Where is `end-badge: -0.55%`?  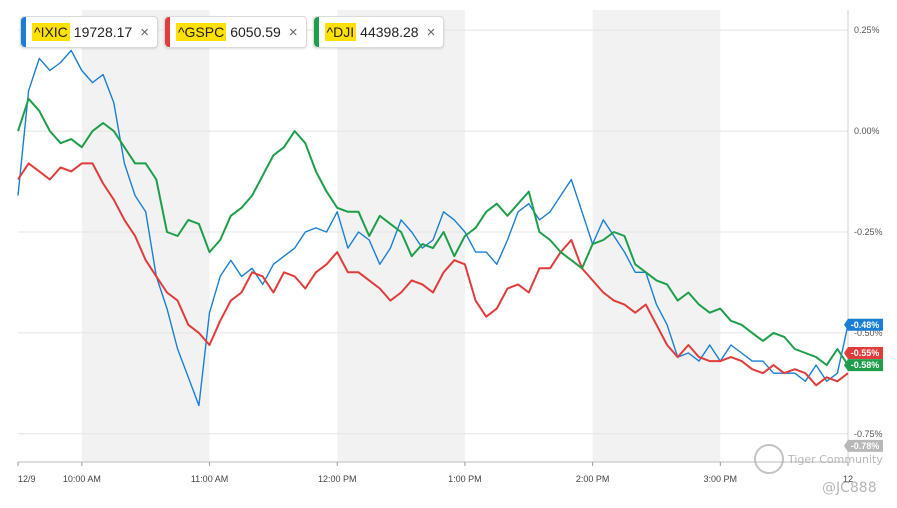 end-badge: -0.55% is located at coordinates (863, 353).